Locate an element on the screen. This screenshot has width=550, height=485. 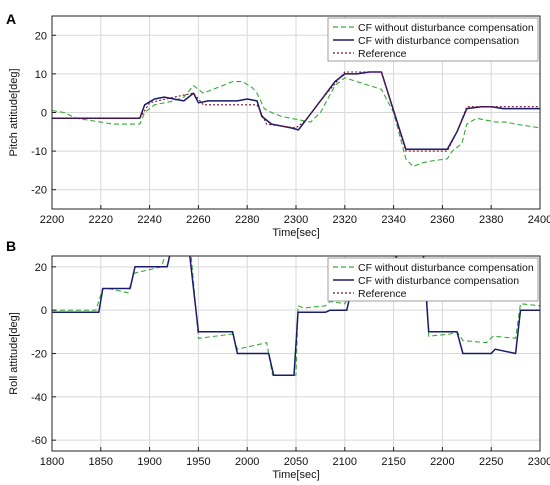
x-tick-label: 2360 is located at coordinates (442, 220).